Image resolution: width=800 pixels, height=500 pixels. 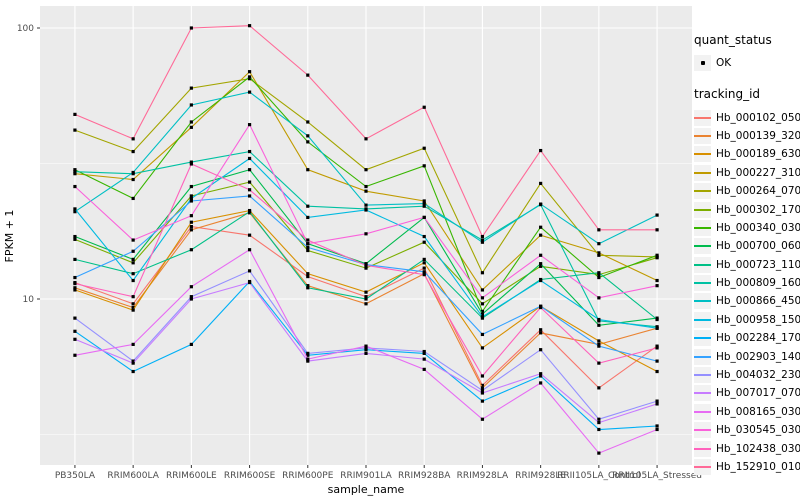 I want to click on legend-item-label: Hb_102438_030, so click(x=758, y=448).